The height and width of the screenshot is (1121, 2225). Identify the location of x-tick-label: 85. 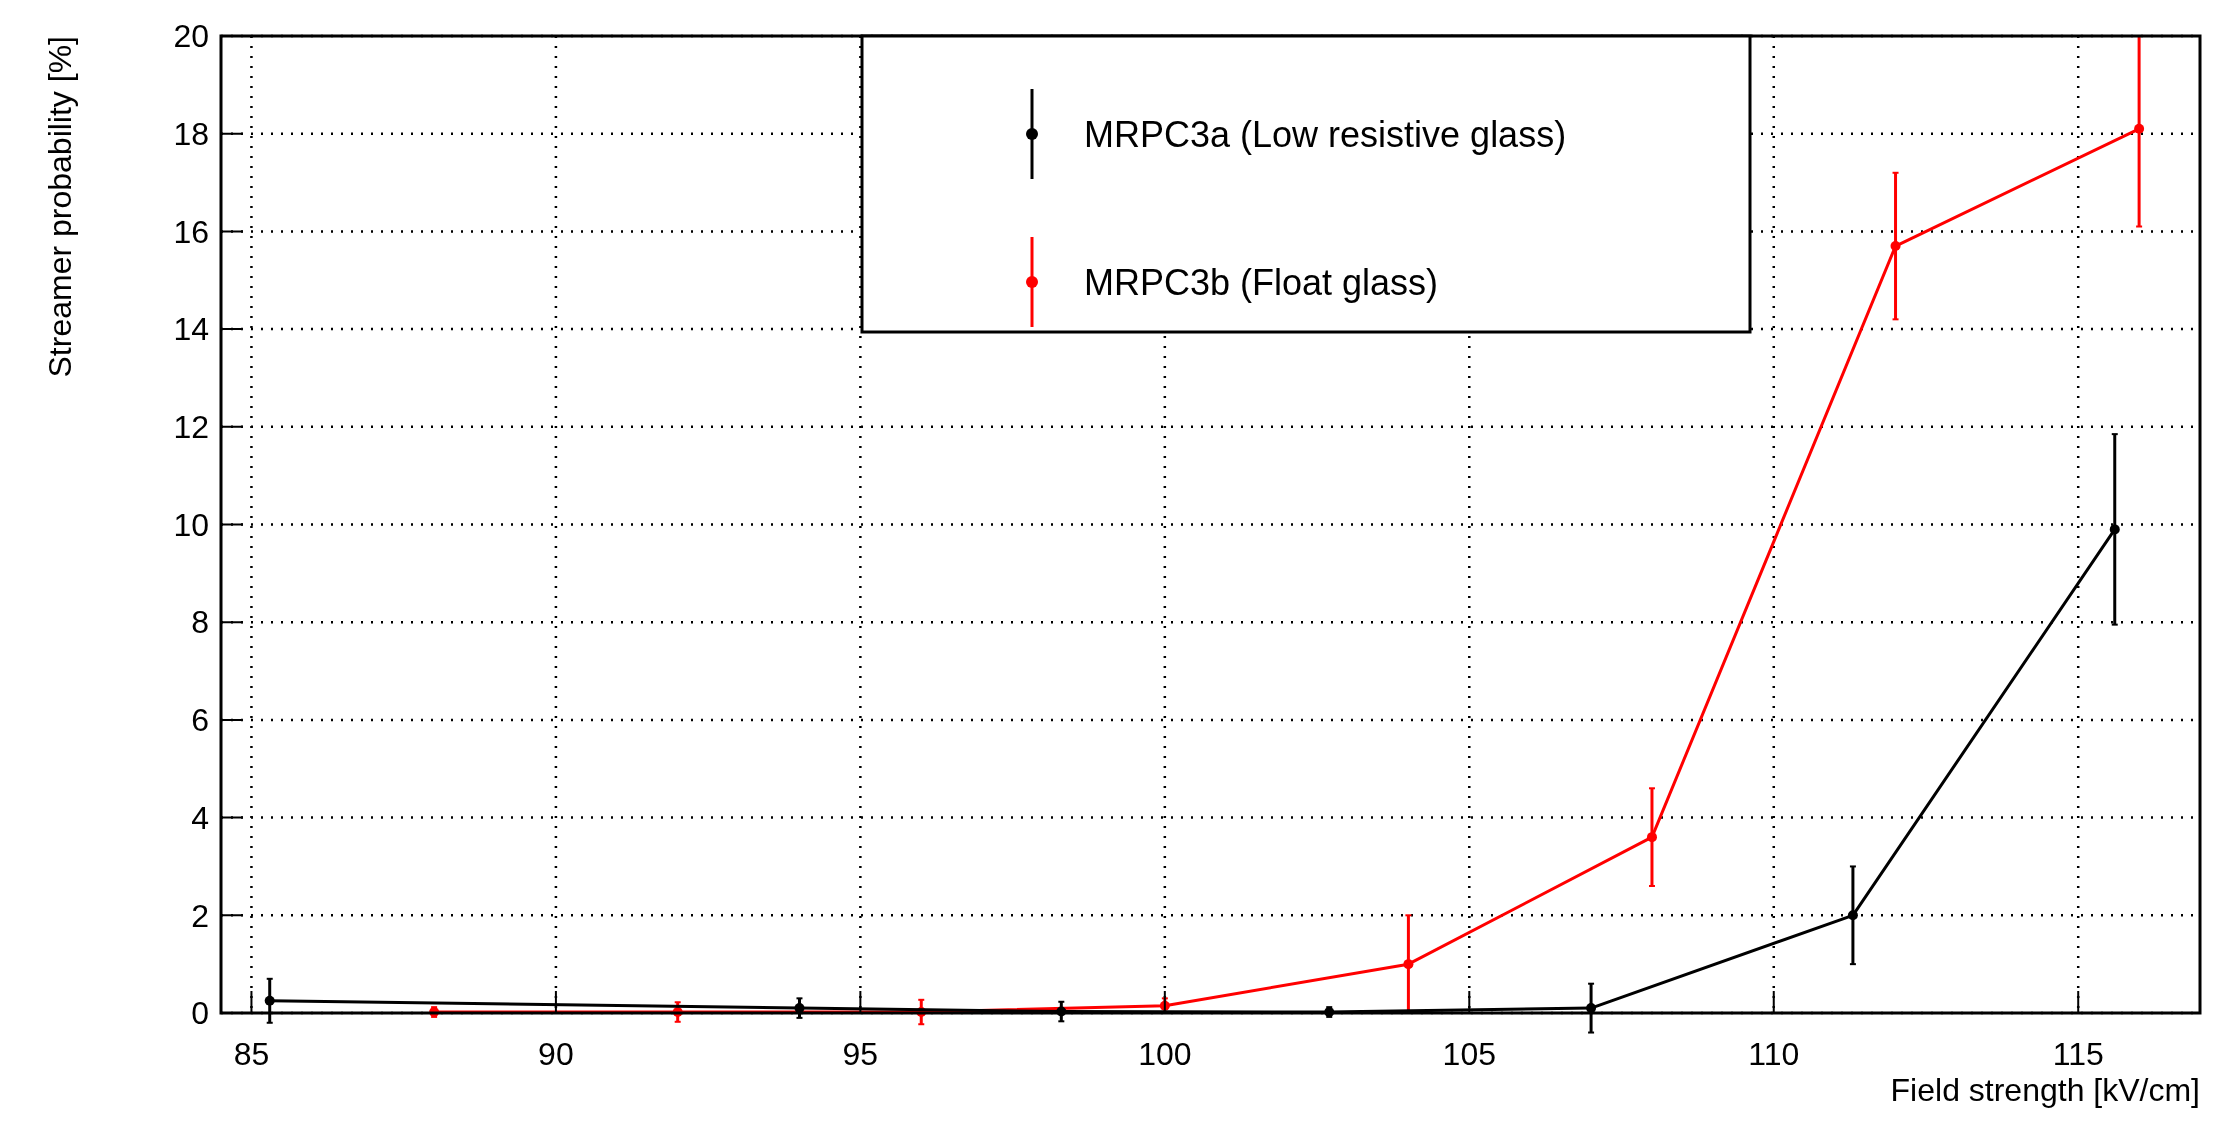
(251, 1054).